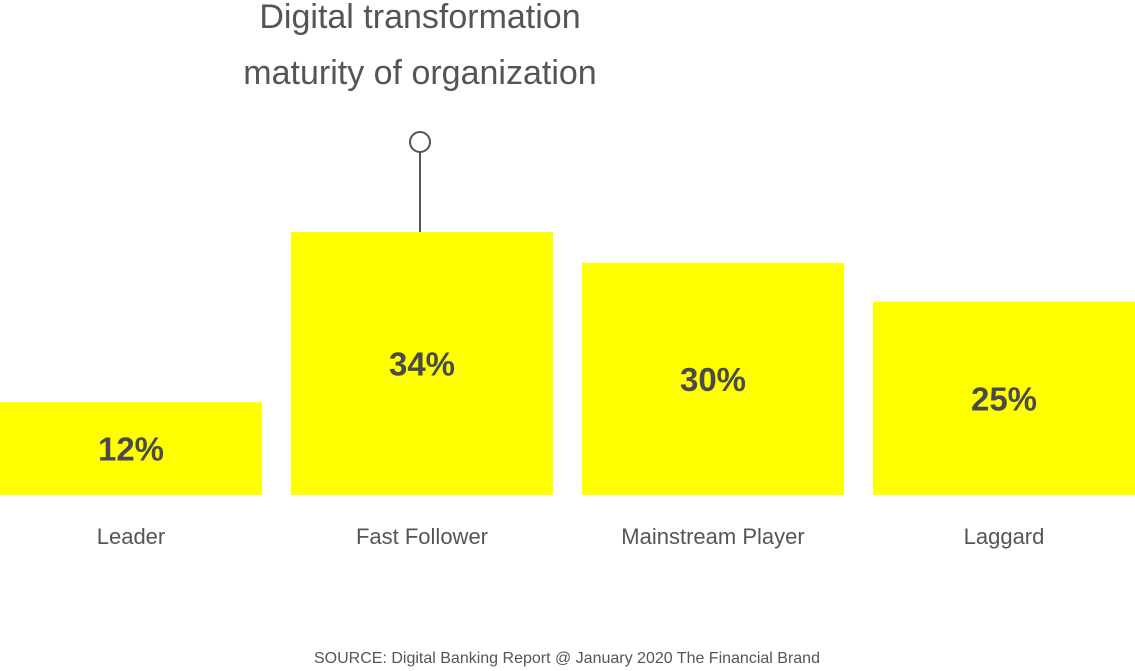 The height and width of the screenshot is (671, 1135). I want to click on category-label-mainstream-player: Mainstream Player, so click(712, 536).